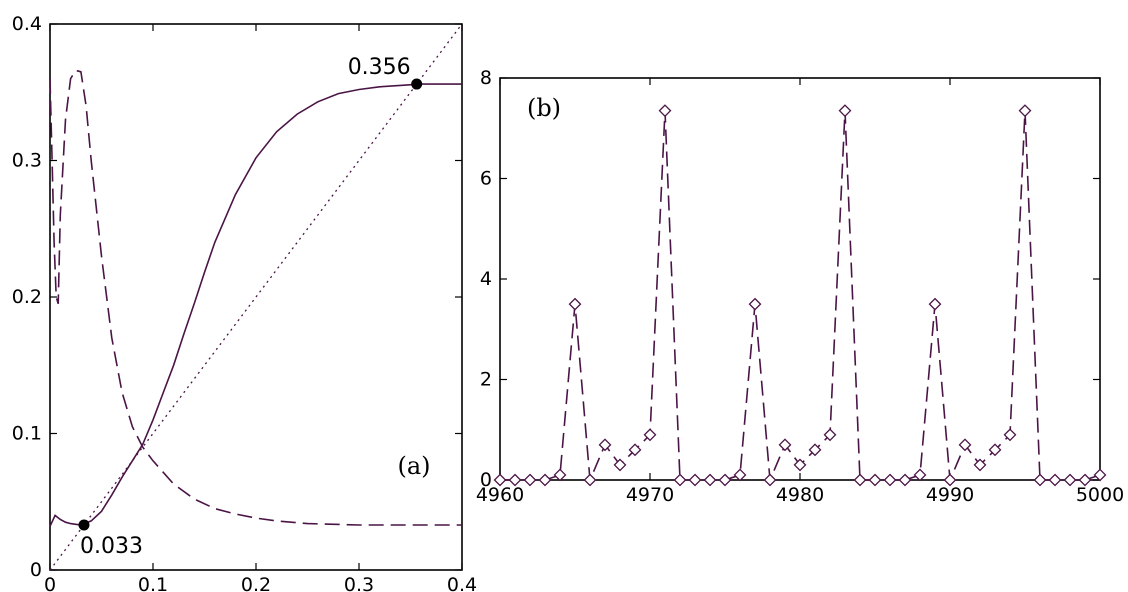 Image resolution: width=1128 pixels, height=592 pixels. What do you see at coordinates (413, 466) in the screenshot?
I see `chart-a-panel-label: (a)` at bounding box center [413, 466].